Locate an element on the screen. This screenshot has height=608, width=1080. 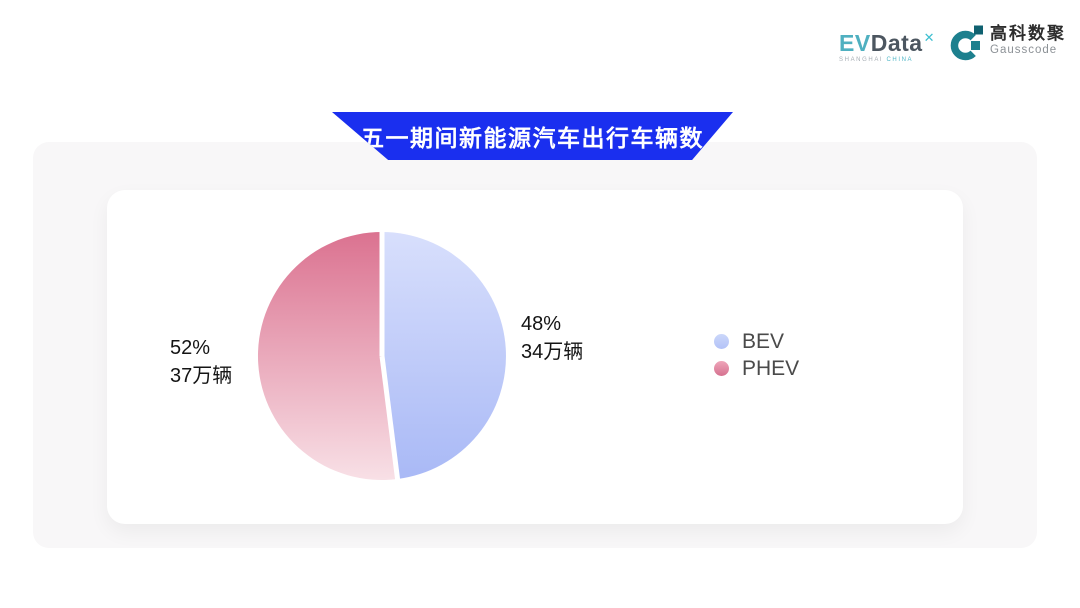
evdata-x-icon: ✕ is located at coordinates (929, 37).